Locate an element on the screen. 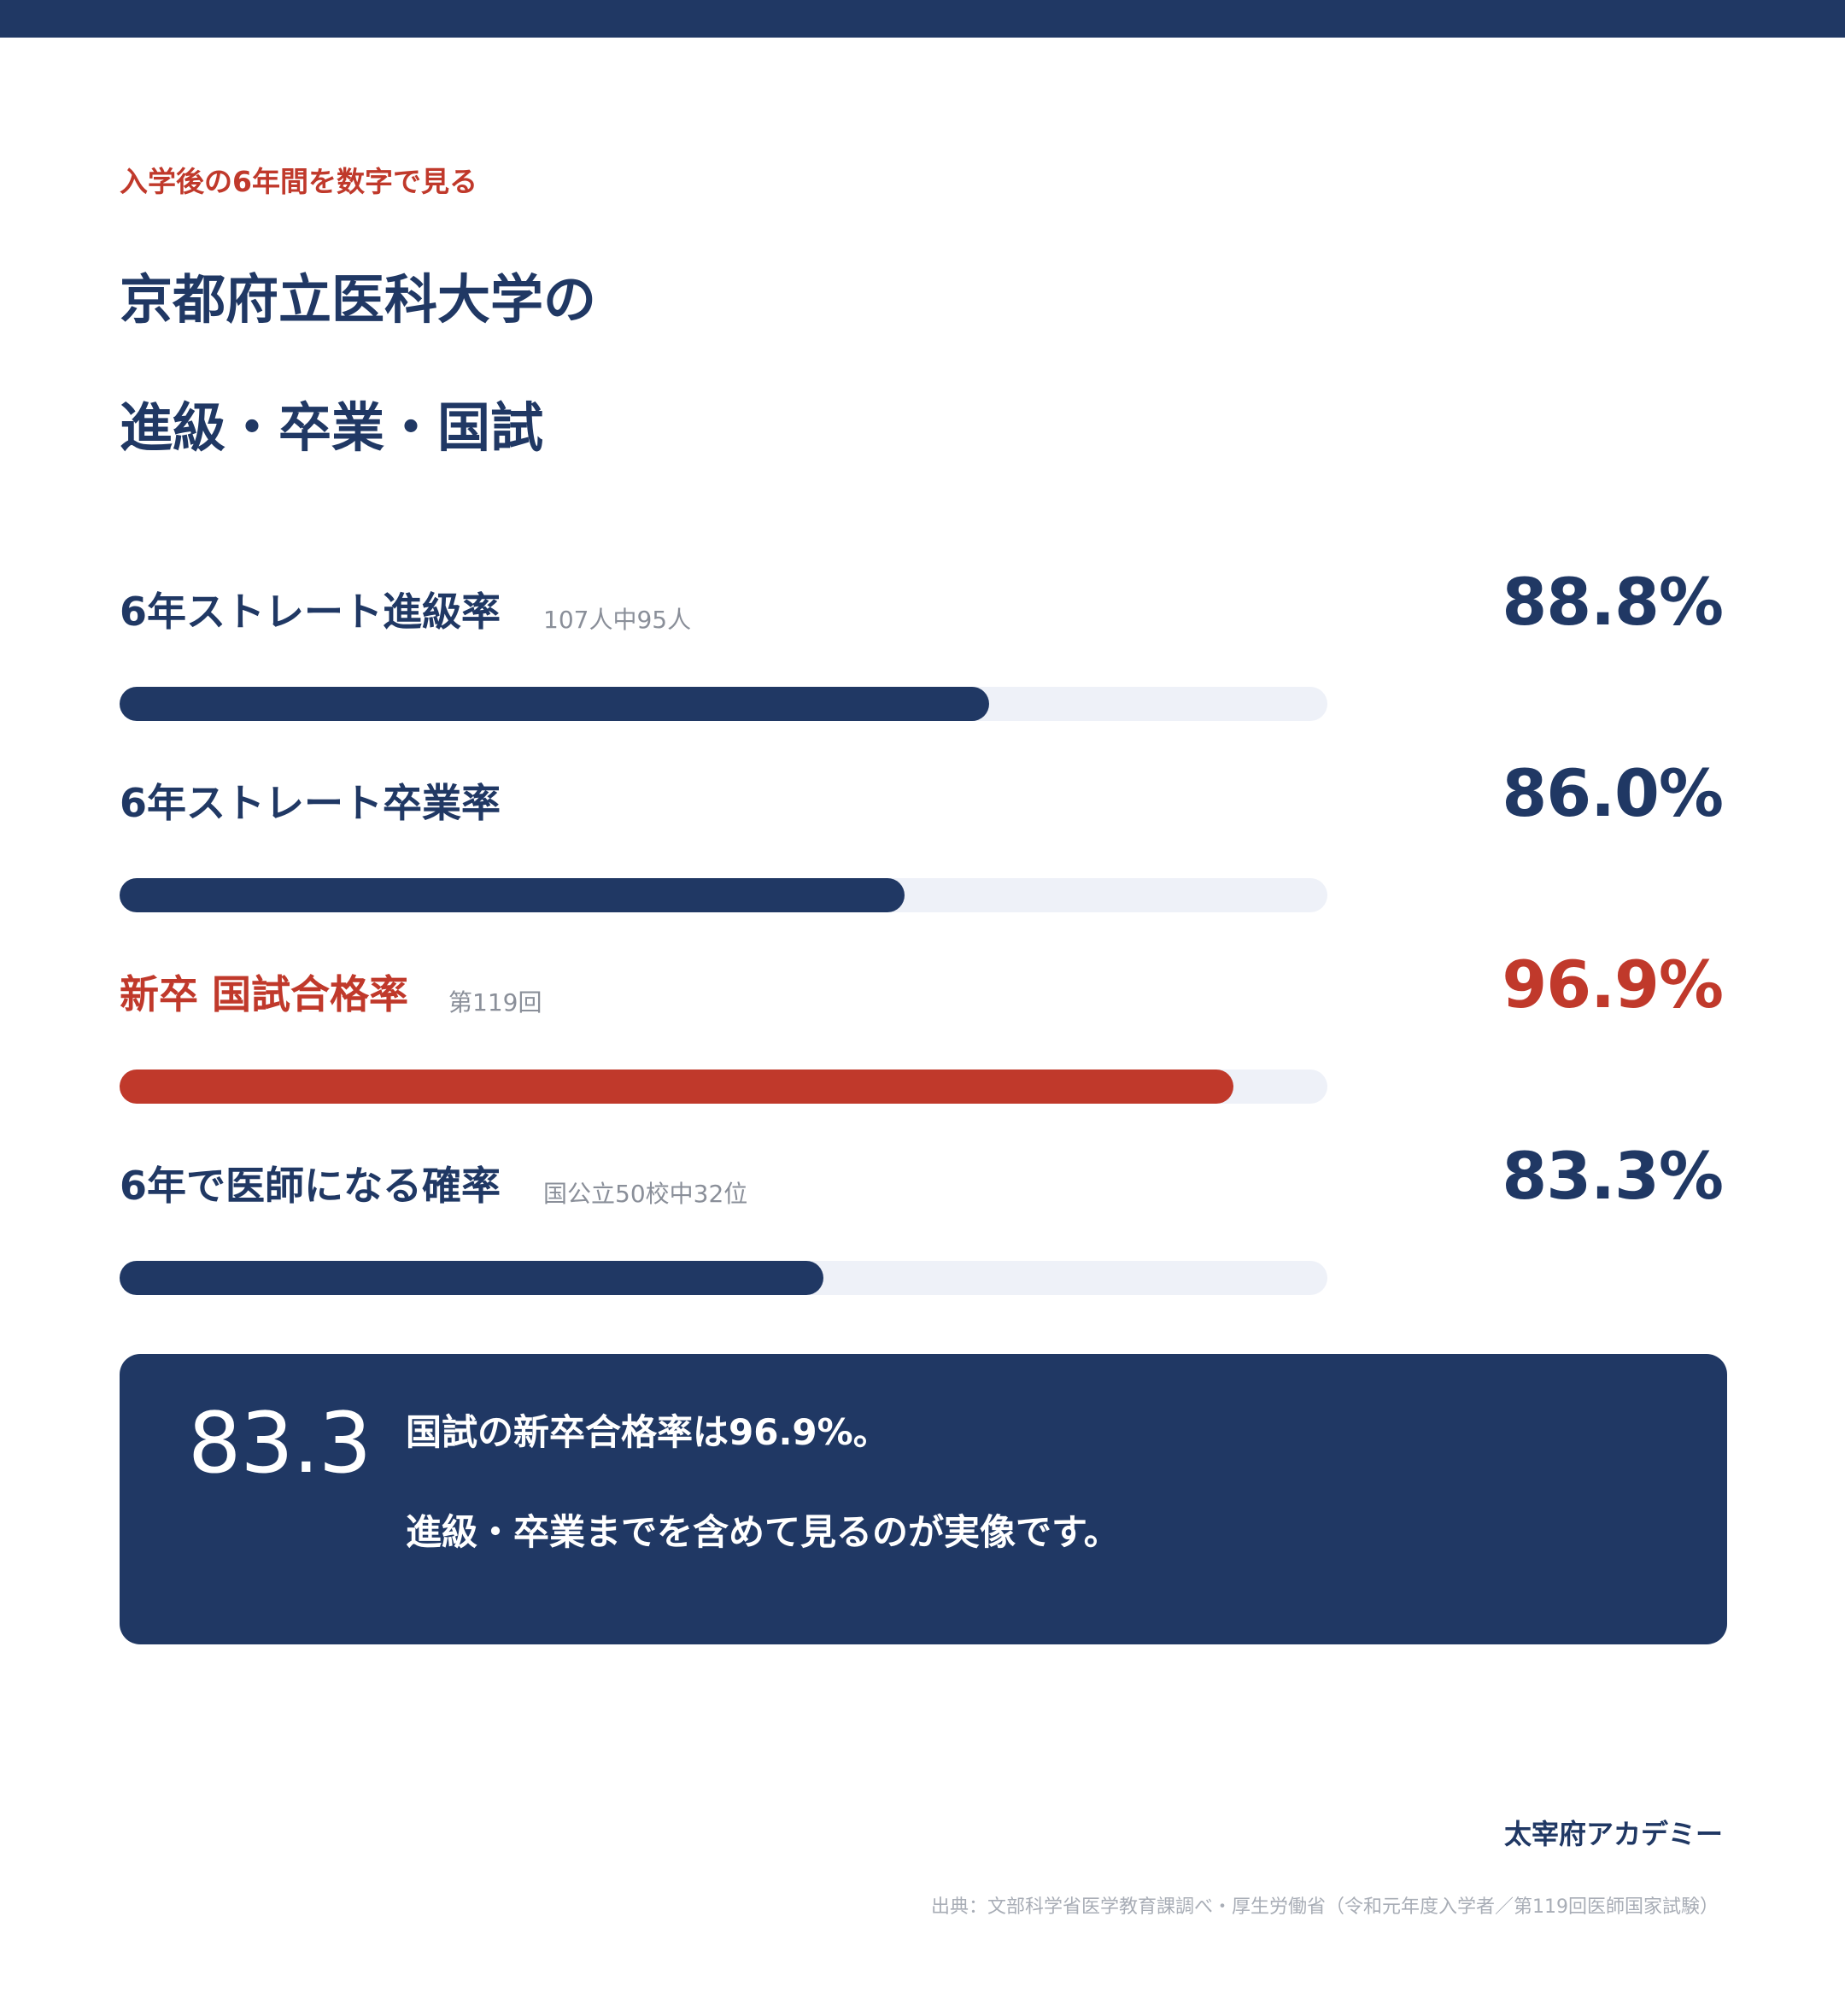 The width and height of the screenshot is (1845, 2016). metric-value: 88.8% is located at coordinates (1613, 602).